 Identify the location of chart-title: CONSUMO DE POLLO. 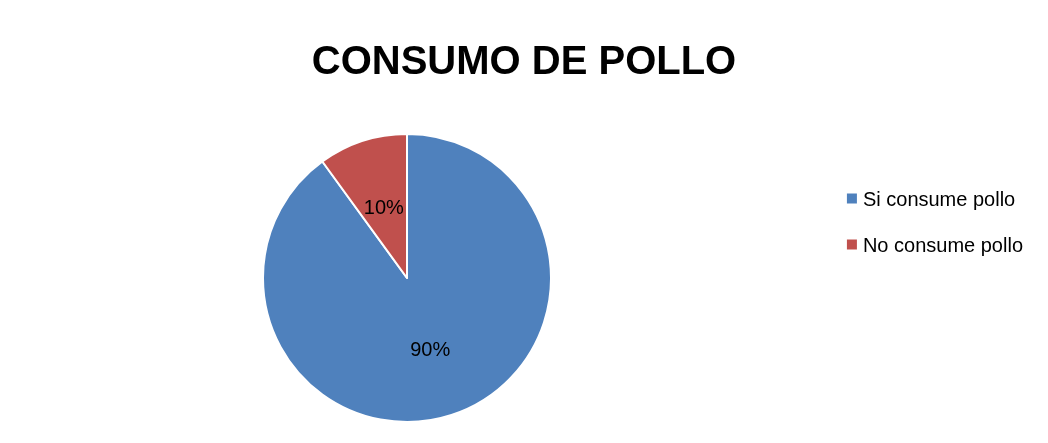
(524, 60).